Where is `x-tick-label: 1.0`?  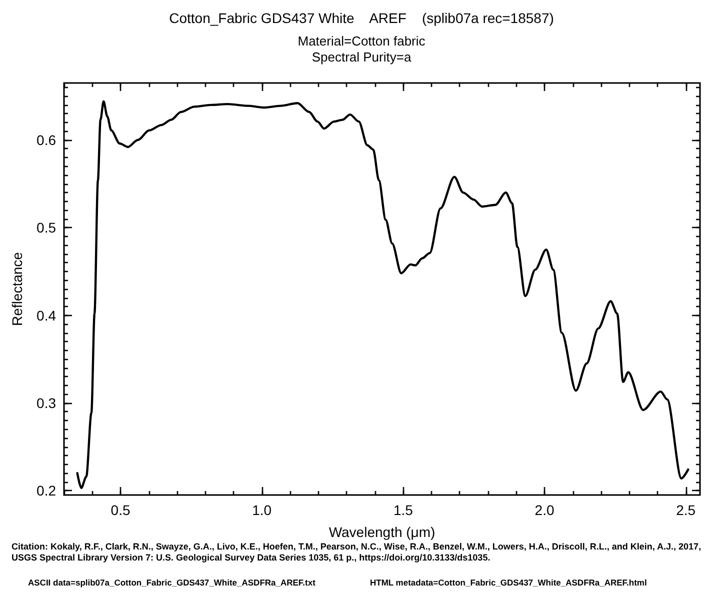
x-tick-label: 1.0 is located at coordinates (262, 510).